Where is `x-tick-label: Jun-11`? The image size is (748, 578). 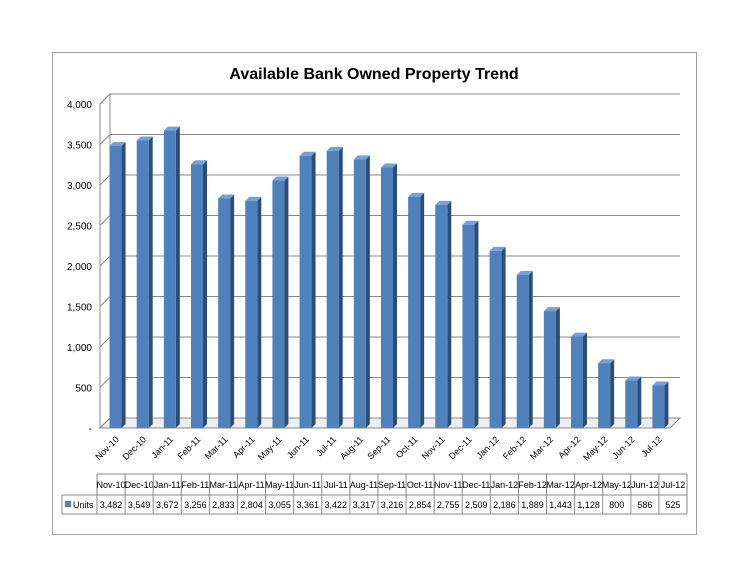 x-tick-label: Jun-11 is located at coordinates (298, 447).